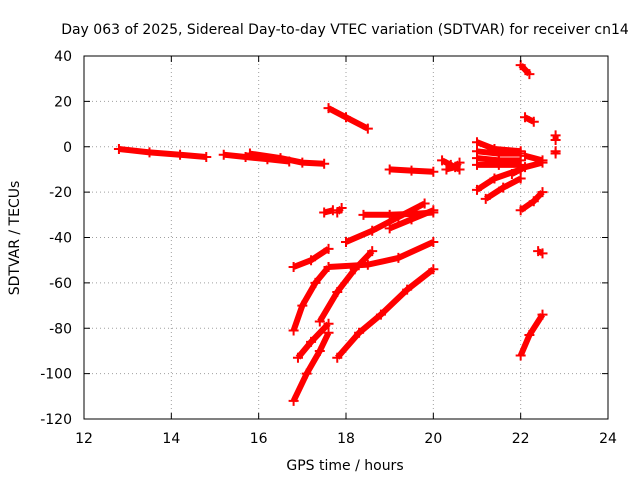 Image resolution: width=640 pixels, height=480 pixels. Describe the element at coordinates (60, 193) in the screenshot. I see `y-tick-label: -20` at that location.